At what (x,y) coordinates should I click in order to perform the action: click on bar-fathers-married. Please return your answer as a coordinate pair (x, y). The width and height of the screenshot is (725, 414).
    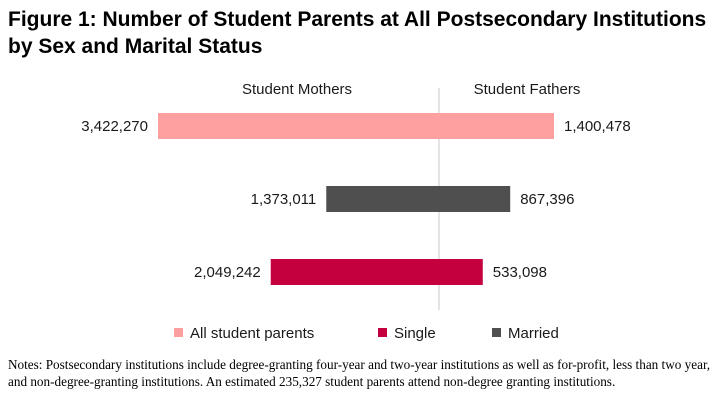
    Looking at the image, I should click on (475, 199).